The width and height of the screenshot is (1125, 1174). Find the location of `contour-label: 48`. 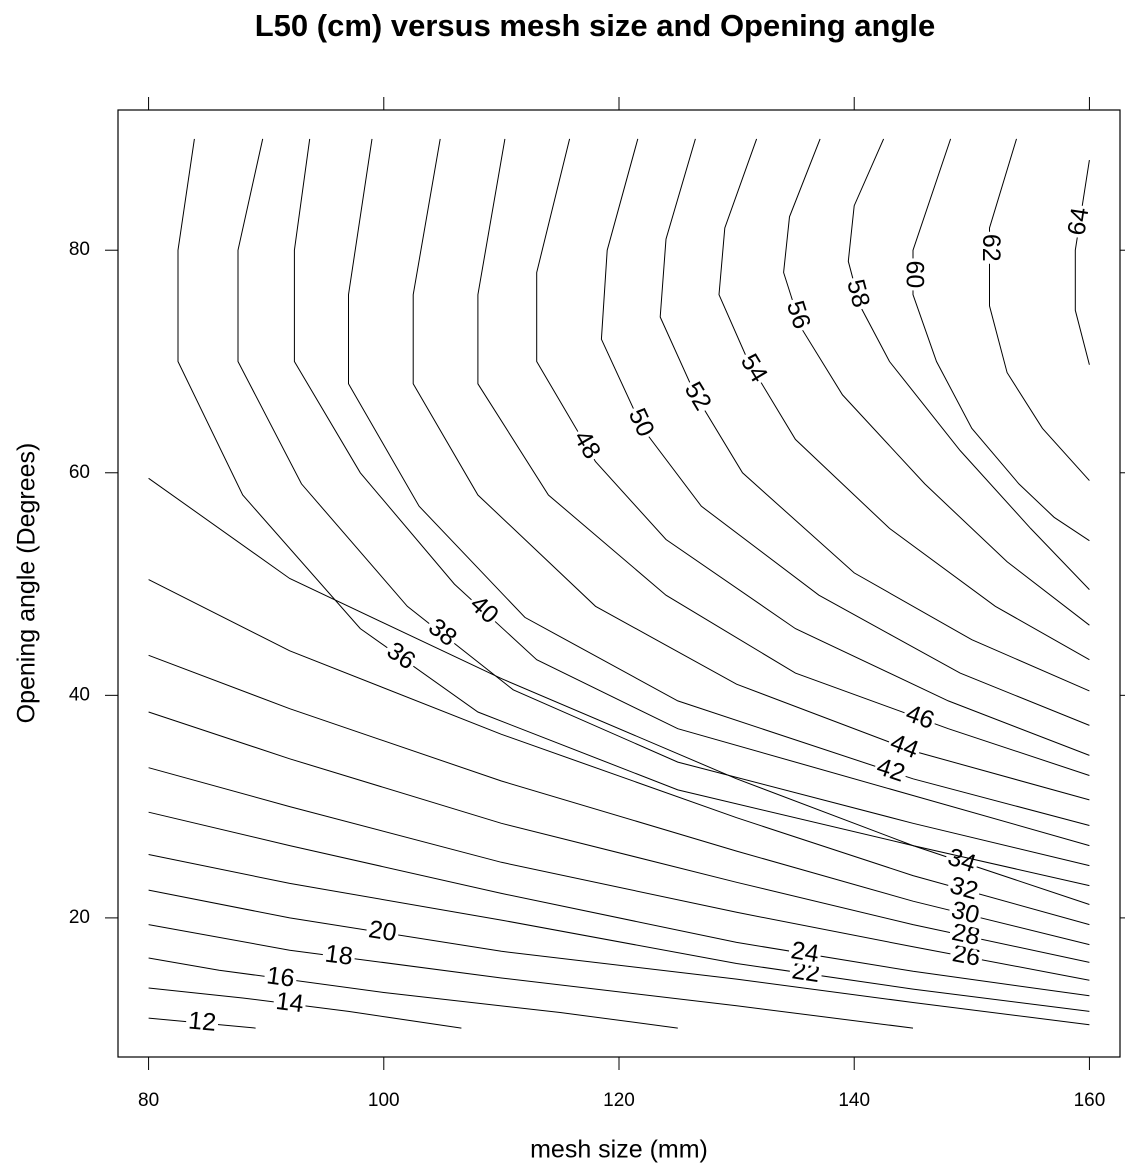

contour-label: 48 is located at coordinates (587, 445).